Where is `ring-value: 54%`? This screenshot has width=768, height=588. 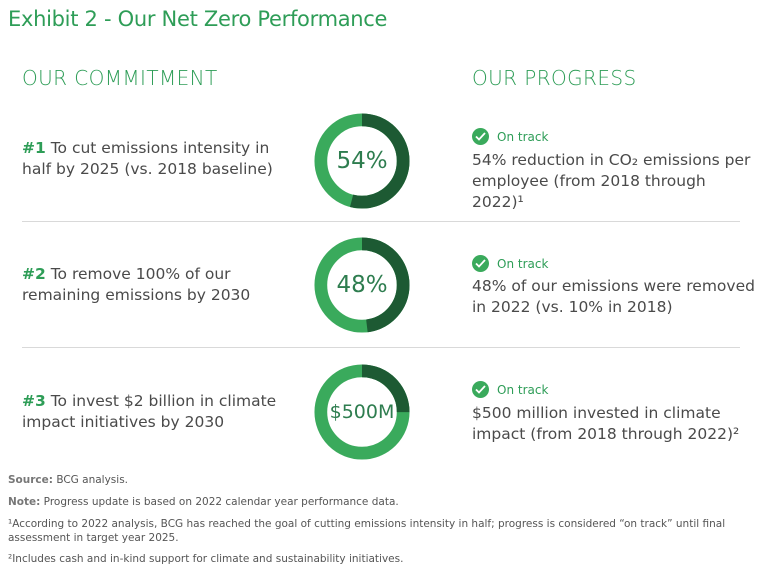
ring-value: 54% is located at coordinates (362, 161).